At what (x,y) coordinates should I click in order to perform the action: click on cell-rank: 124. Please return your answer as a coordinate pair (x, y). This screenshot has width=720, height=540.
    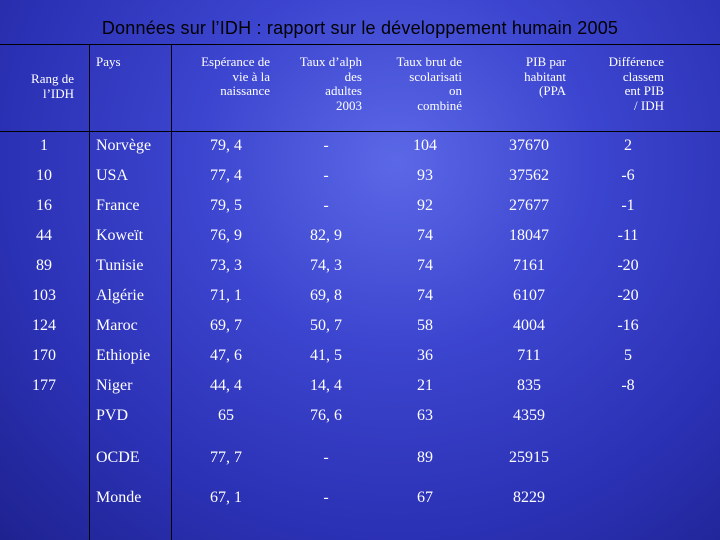
    Looking at the image, I should click on (44, 325).